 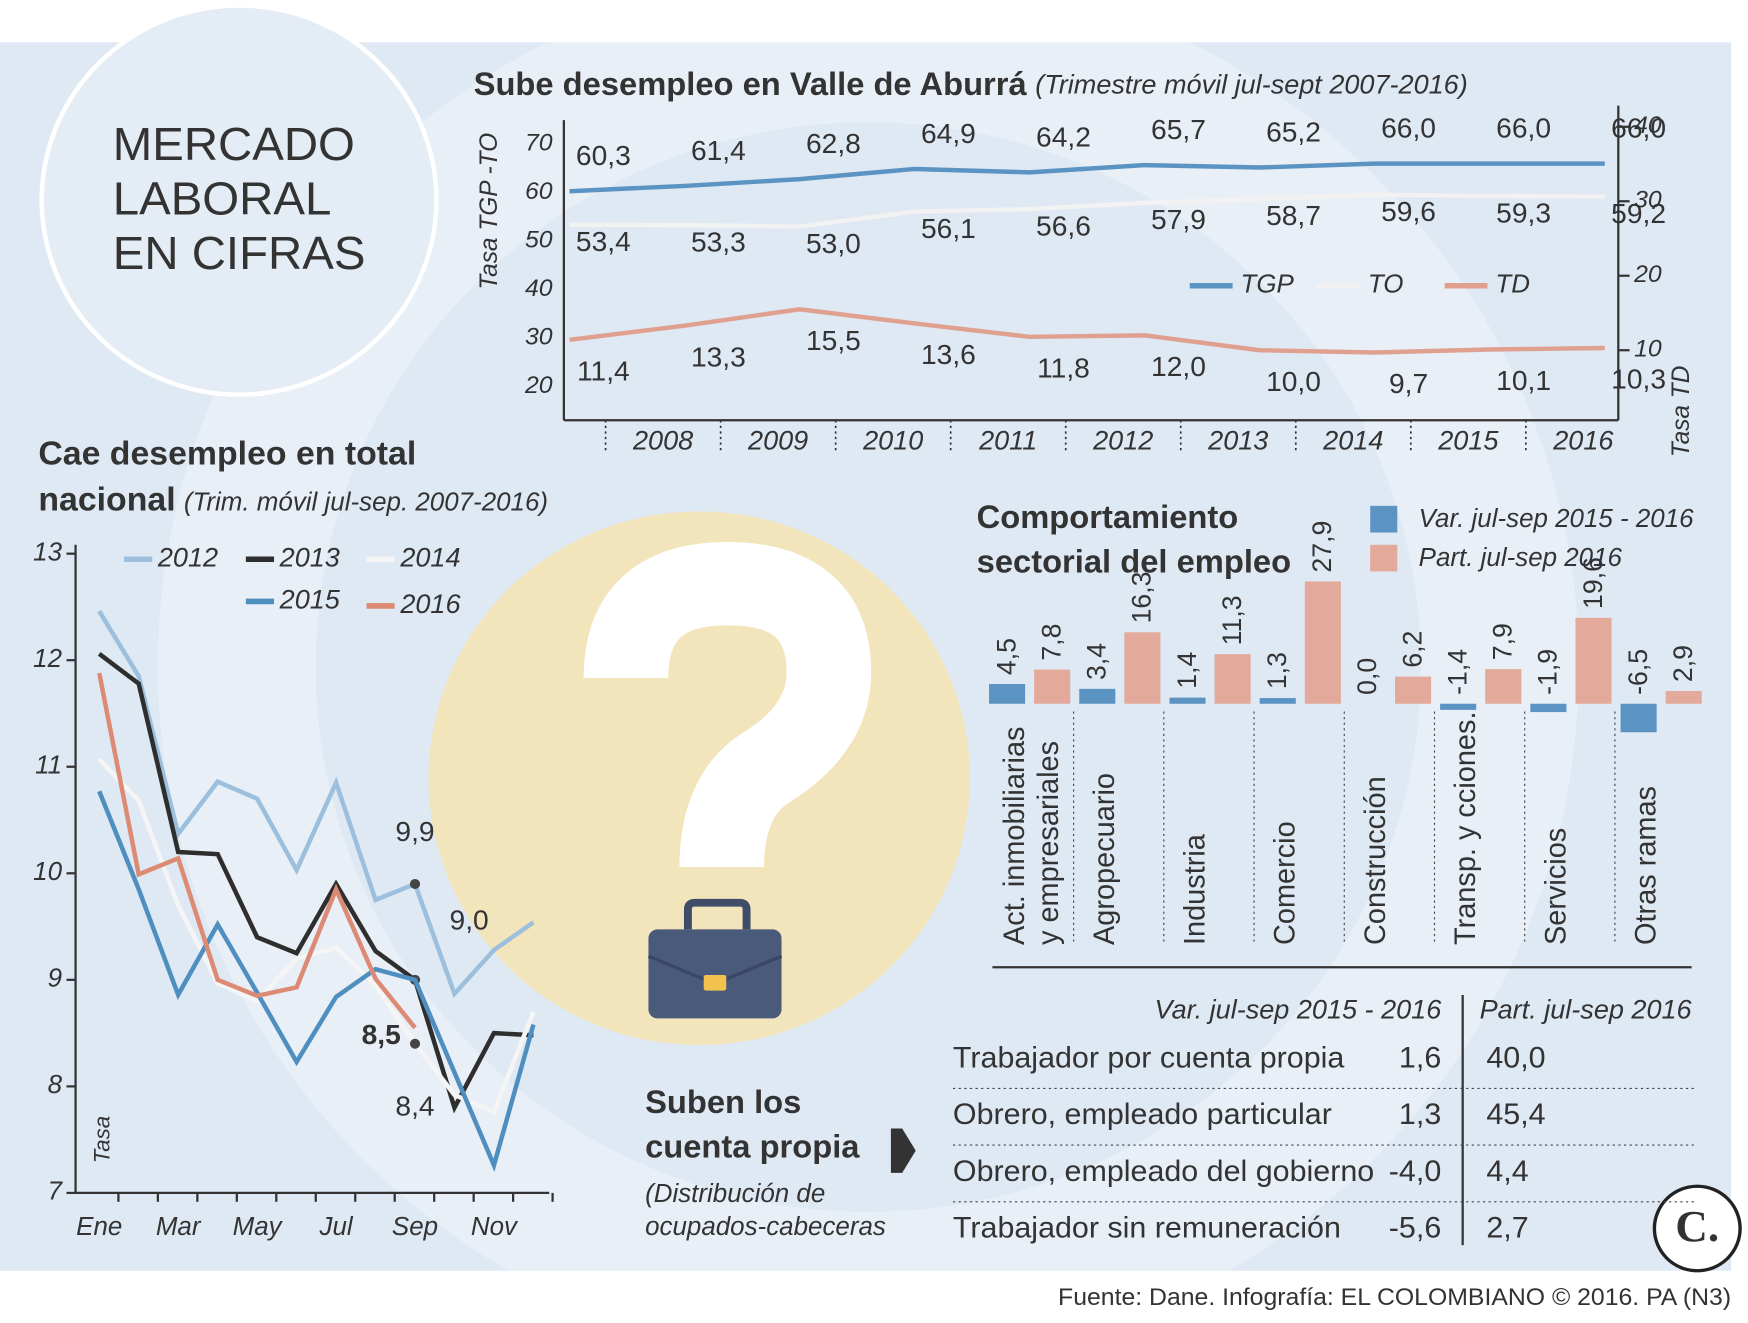 I want to click on data-label: 0,0, so click(x=1367, y=676).